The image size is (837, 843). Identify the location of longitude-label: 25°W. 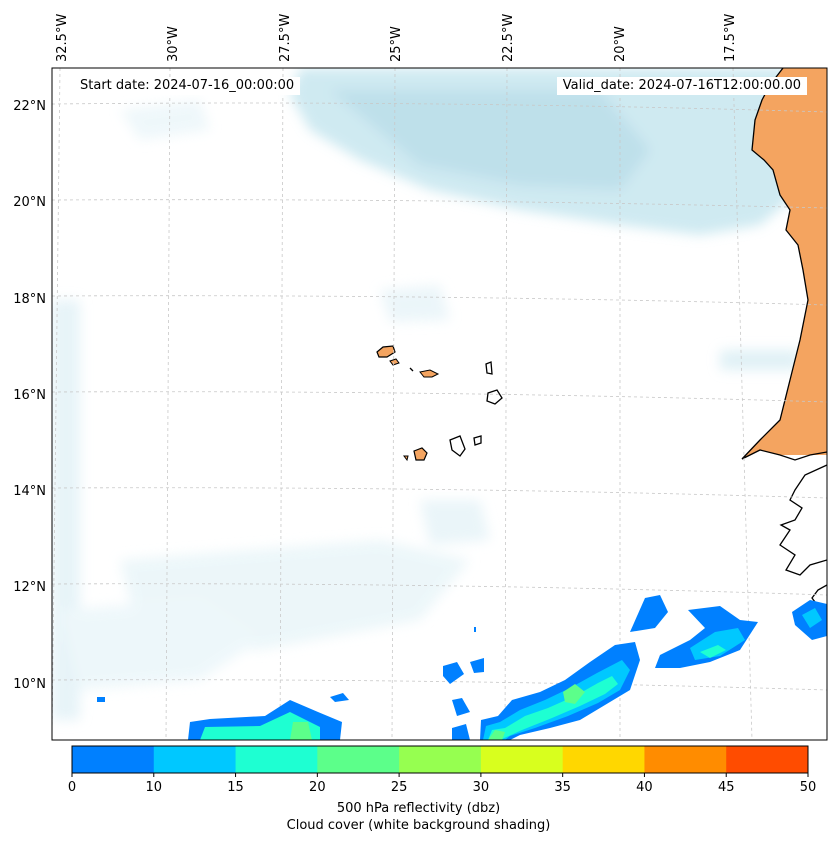
(396, 44).